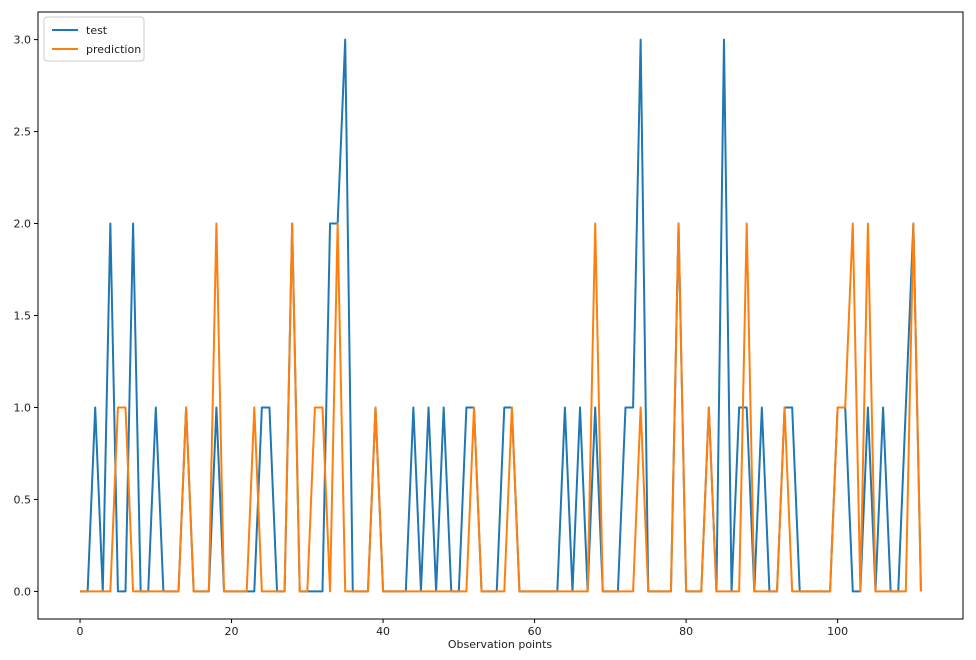  I want to click on legend: test prediction, so click(94, 39).